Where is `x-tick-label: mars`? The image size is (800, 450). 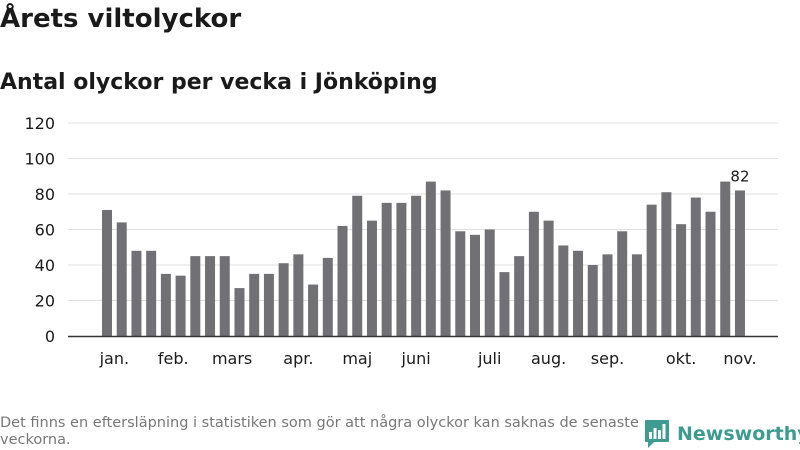 x-tick-label: mars is located at coordinates (232, 358).